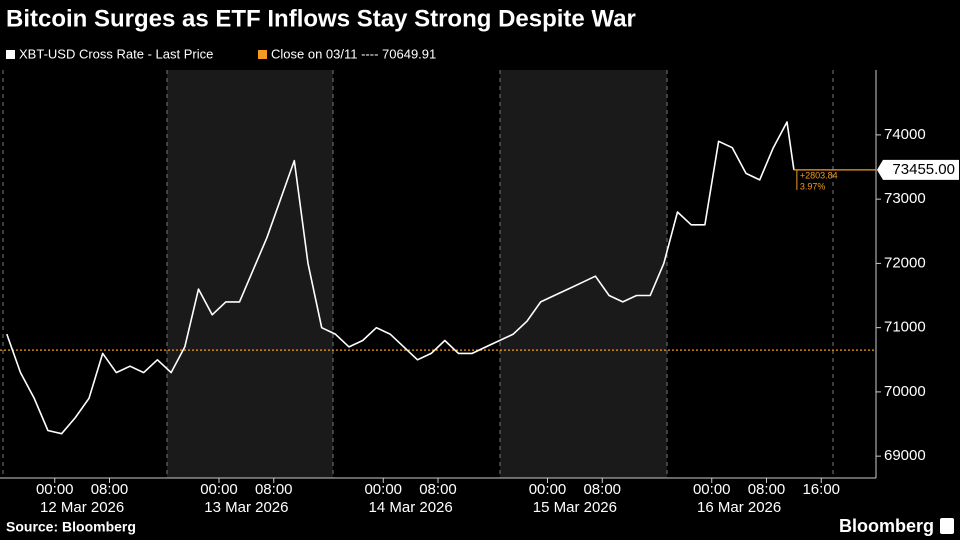 The width and height of the screenshot is (960, 540). What do you see at coordinates (886, 526) in the screenshot?
I see `brand: Bloomberg` at bounding box center [886, 526].